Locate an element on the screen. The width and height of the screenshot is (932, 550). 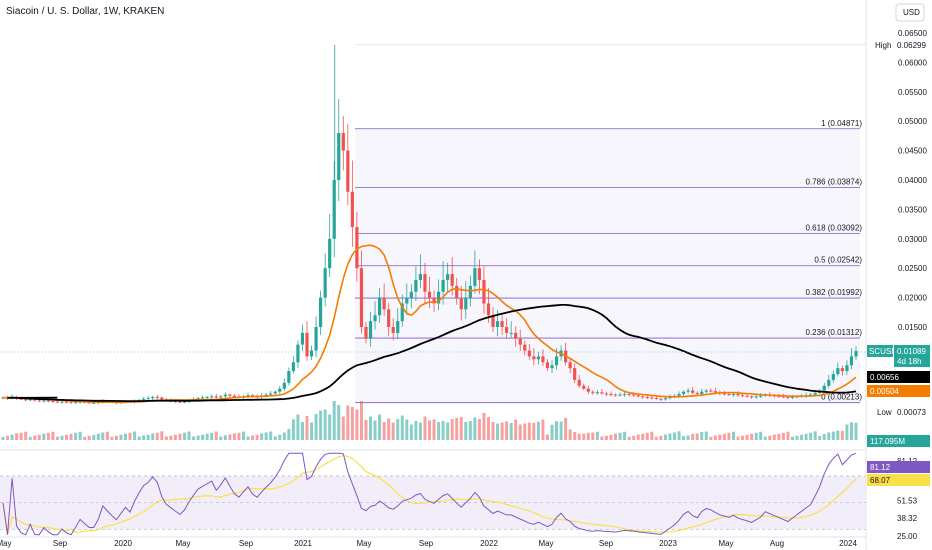
countdown: 4d 18h is located at coordinates (909, 361).